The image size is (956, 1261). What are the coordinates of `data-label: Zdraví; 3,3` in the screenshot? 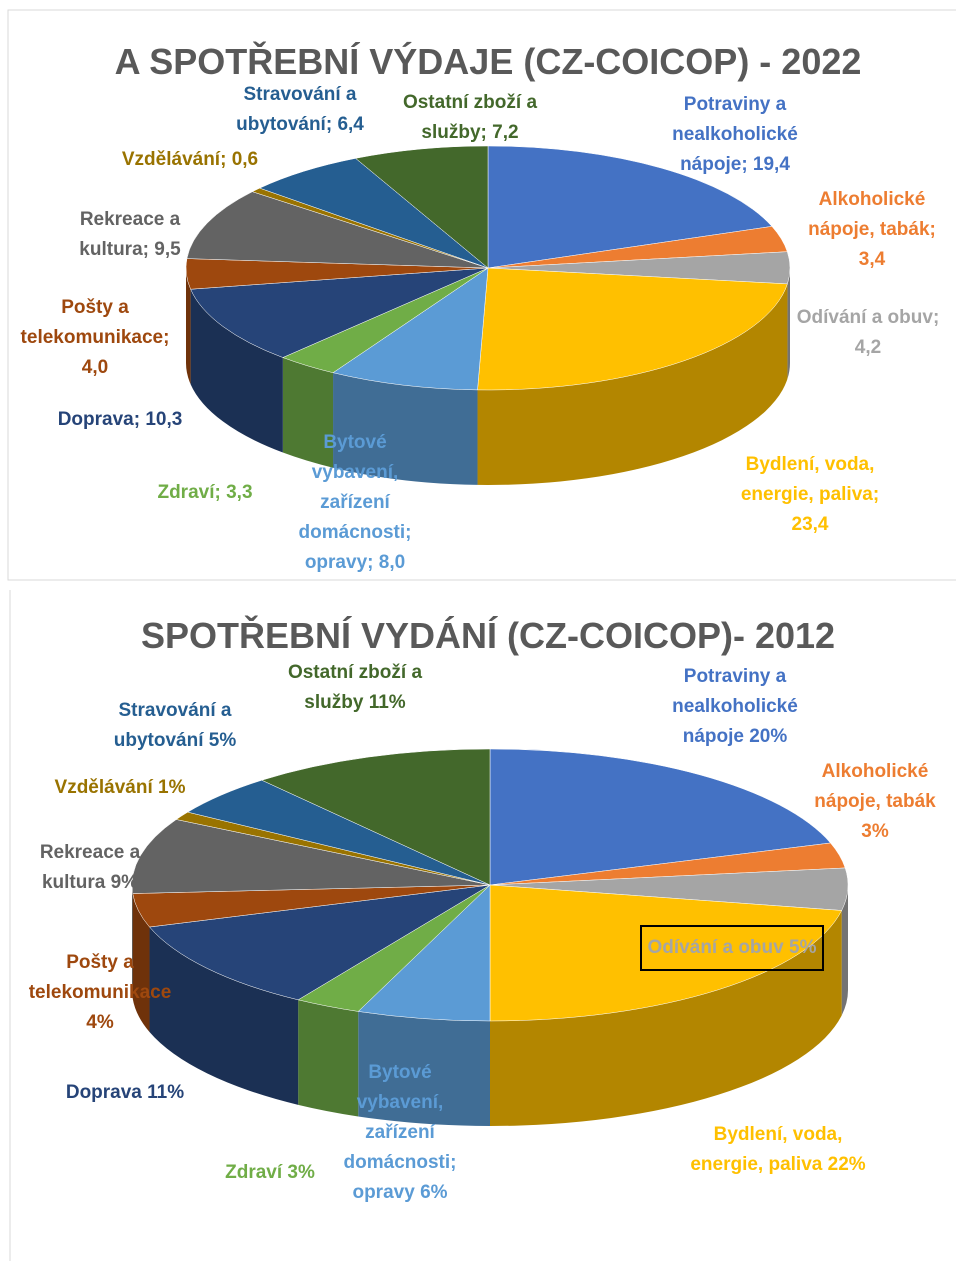 It's located at (205, 493).